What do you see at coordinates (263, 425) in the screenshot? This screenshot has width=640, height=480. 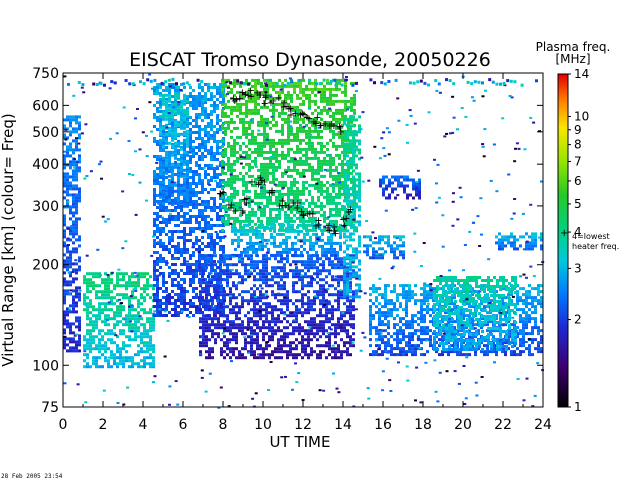 I see `x-tick-label: 10` at bounding box center [263, 425].